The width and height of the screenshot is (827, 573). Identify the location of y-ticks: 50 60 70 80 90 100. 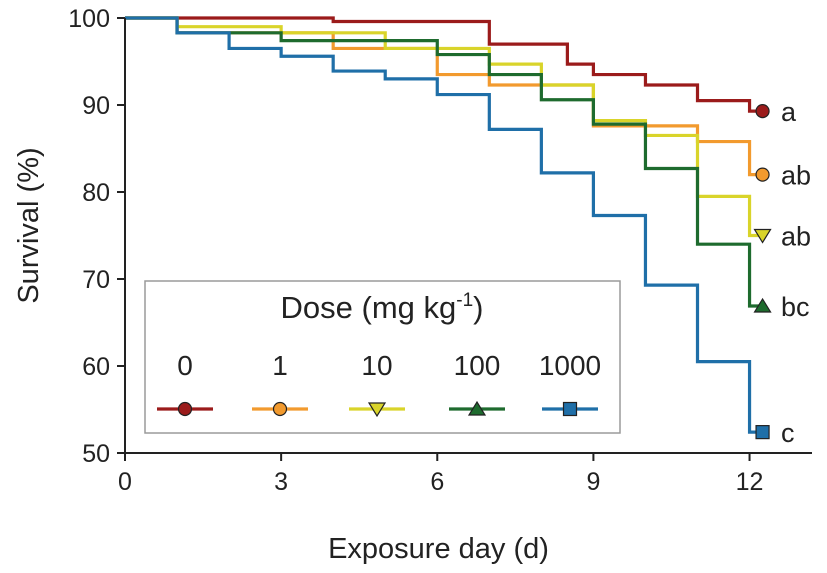
(96, 236).